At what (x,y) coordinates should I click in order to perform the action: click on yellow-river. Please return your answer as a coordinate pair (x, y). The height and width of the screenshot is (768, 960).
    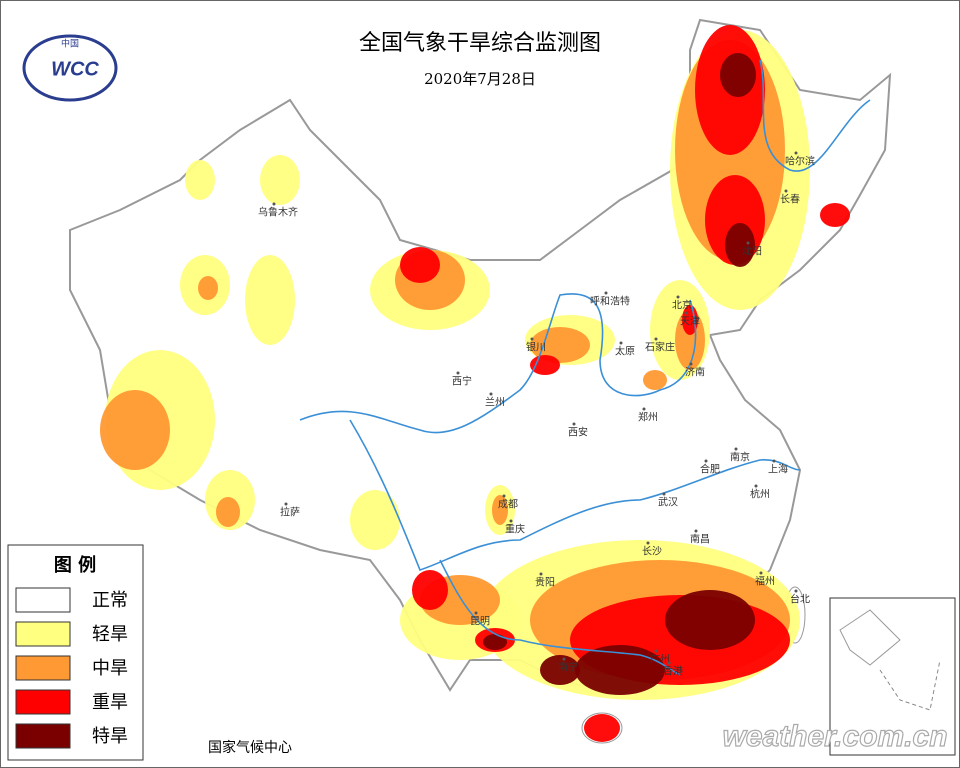
    Looking at the image, I should click on (498, 363).